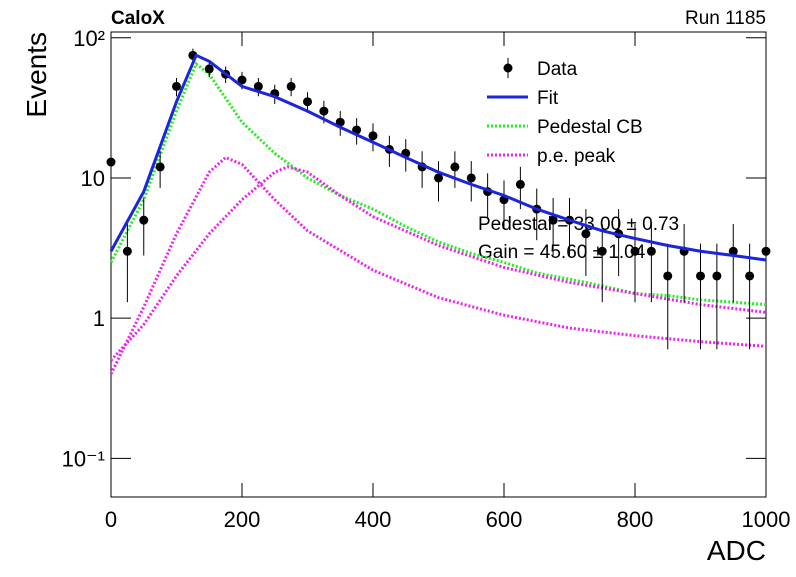 The image size is (796, 577). What do you see at coordinates (89, 38) in the screenshot?
I see `y-tick-label: 10²` at bounding box center [89, 38].